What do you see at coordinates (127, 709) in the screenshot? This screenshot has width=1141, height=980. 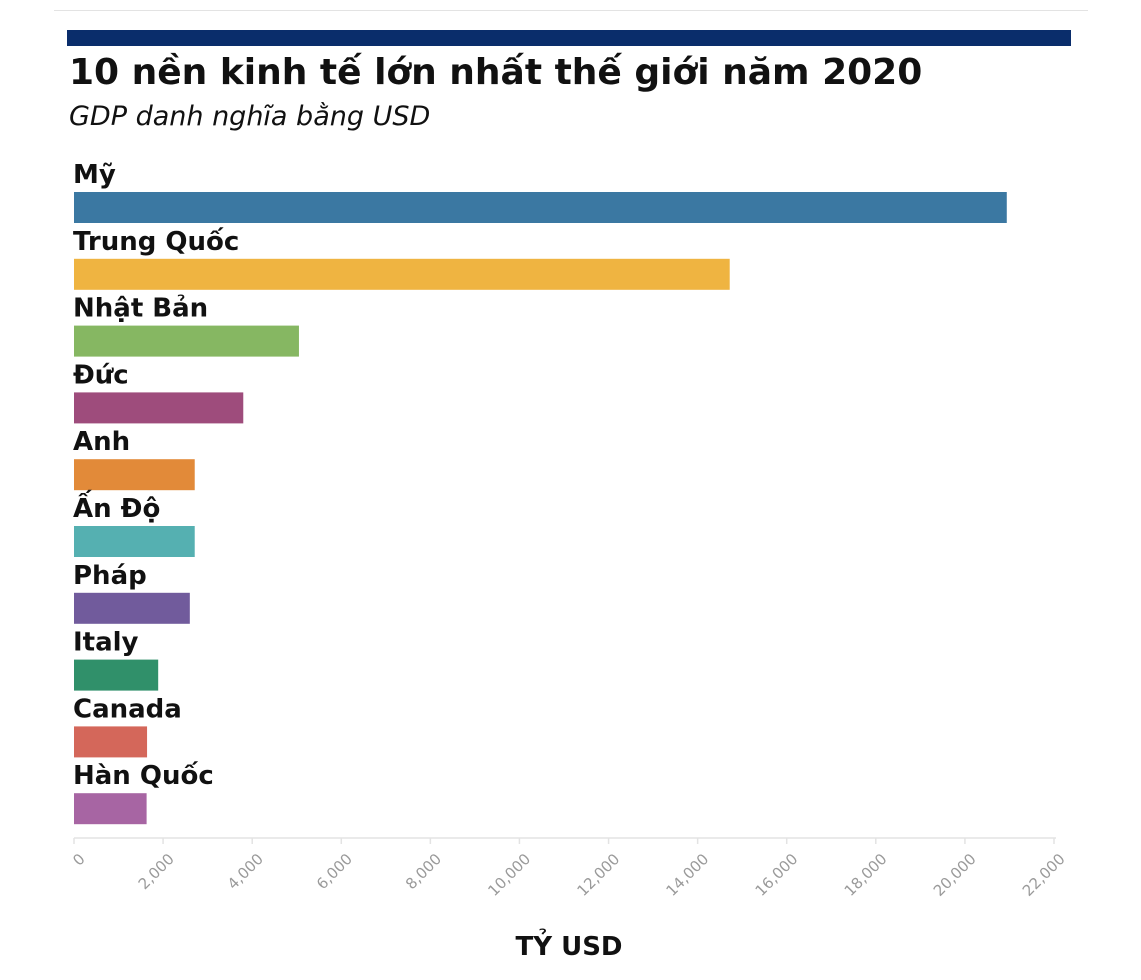 I see `category-label-8: Canada` at bounding box center [127, 709].